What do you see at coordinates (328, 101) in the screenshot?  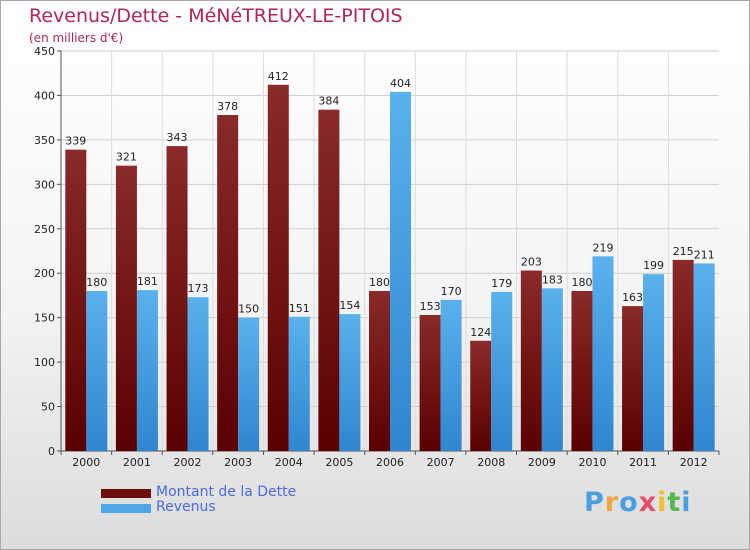 I see `data-label-dette: 384` at bounding box center [328, 101].